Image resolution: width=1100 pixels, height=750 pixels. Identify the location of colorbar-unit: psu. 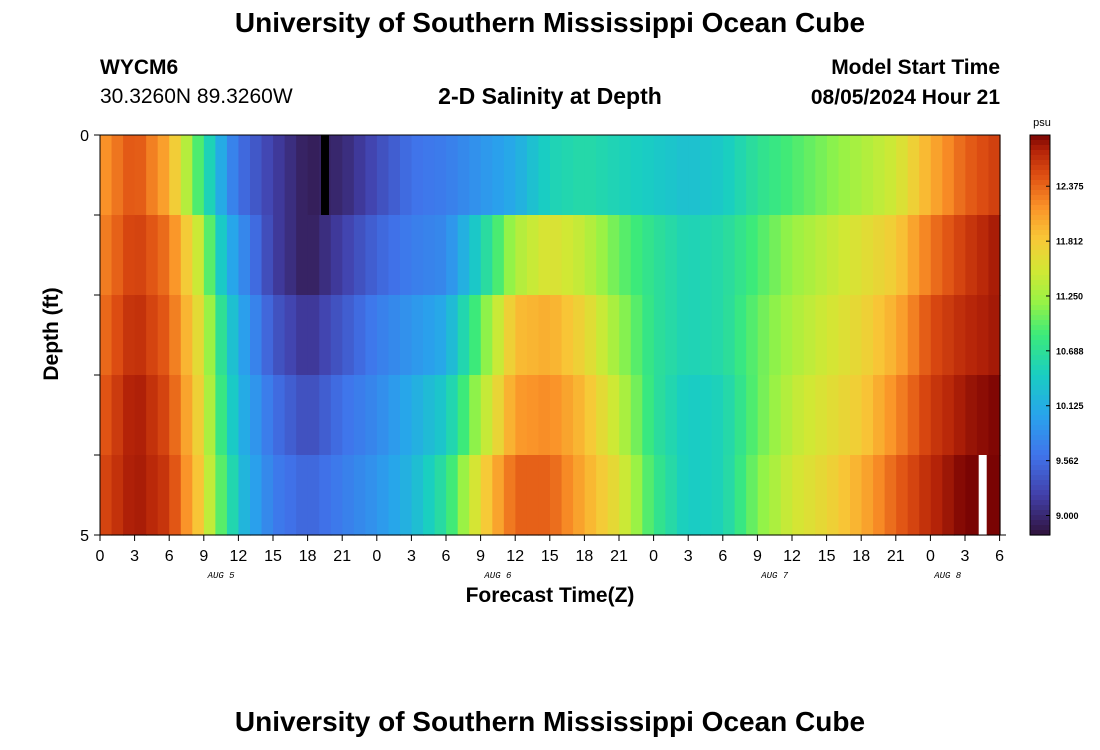
(1042, 123).